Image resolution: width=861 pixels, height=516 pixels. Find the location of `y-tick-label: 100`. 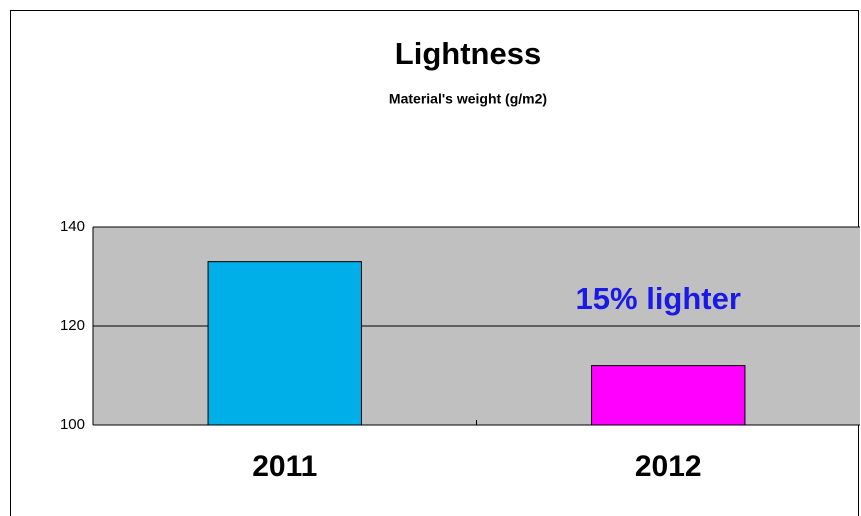

y-tick-label: 100 is located at coordinates (72, 424).